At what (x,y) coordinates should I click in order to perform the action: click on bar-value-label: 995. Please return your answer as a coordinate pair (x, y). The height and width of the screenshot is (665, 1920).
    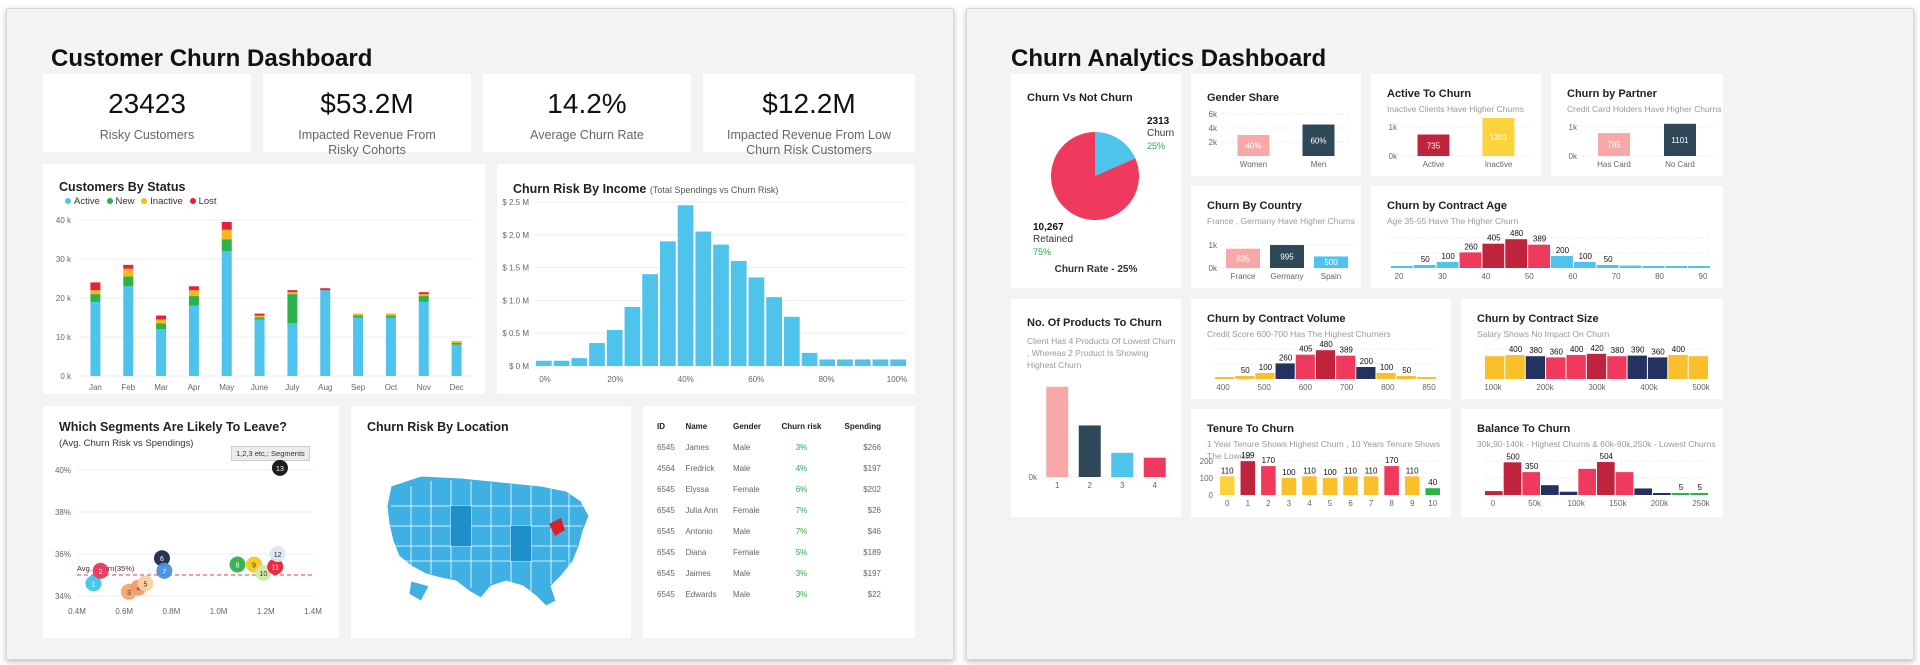
    Looking at the image, I should click on (1287, 257).